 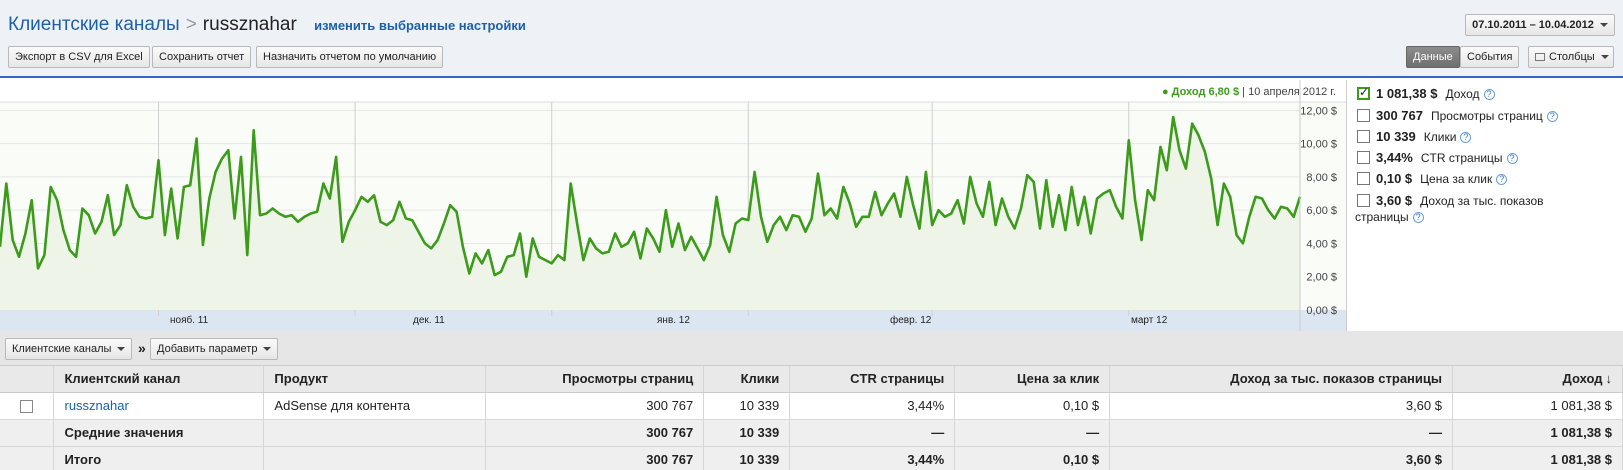 What do you see at coordinates (159, 379) in the screenshot?
I see `column-header: Клиентский канал` at bounding box center [159, 379].